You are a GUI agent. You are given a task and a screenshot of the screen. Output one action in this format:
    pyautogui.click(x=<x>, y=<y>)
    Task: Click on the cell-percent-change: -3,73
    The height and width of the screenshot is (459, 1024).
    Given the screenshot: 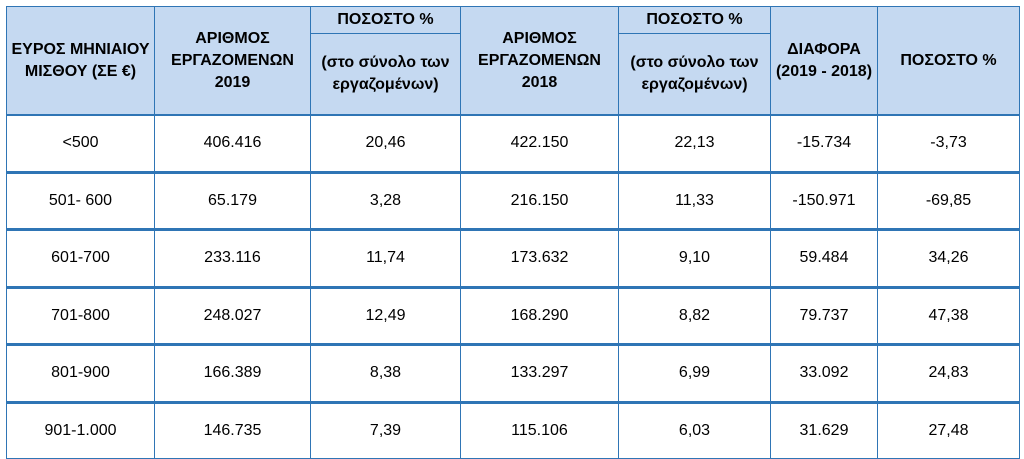 What is the action you would take?
    pyautogui.click(x=948, y=143)
    